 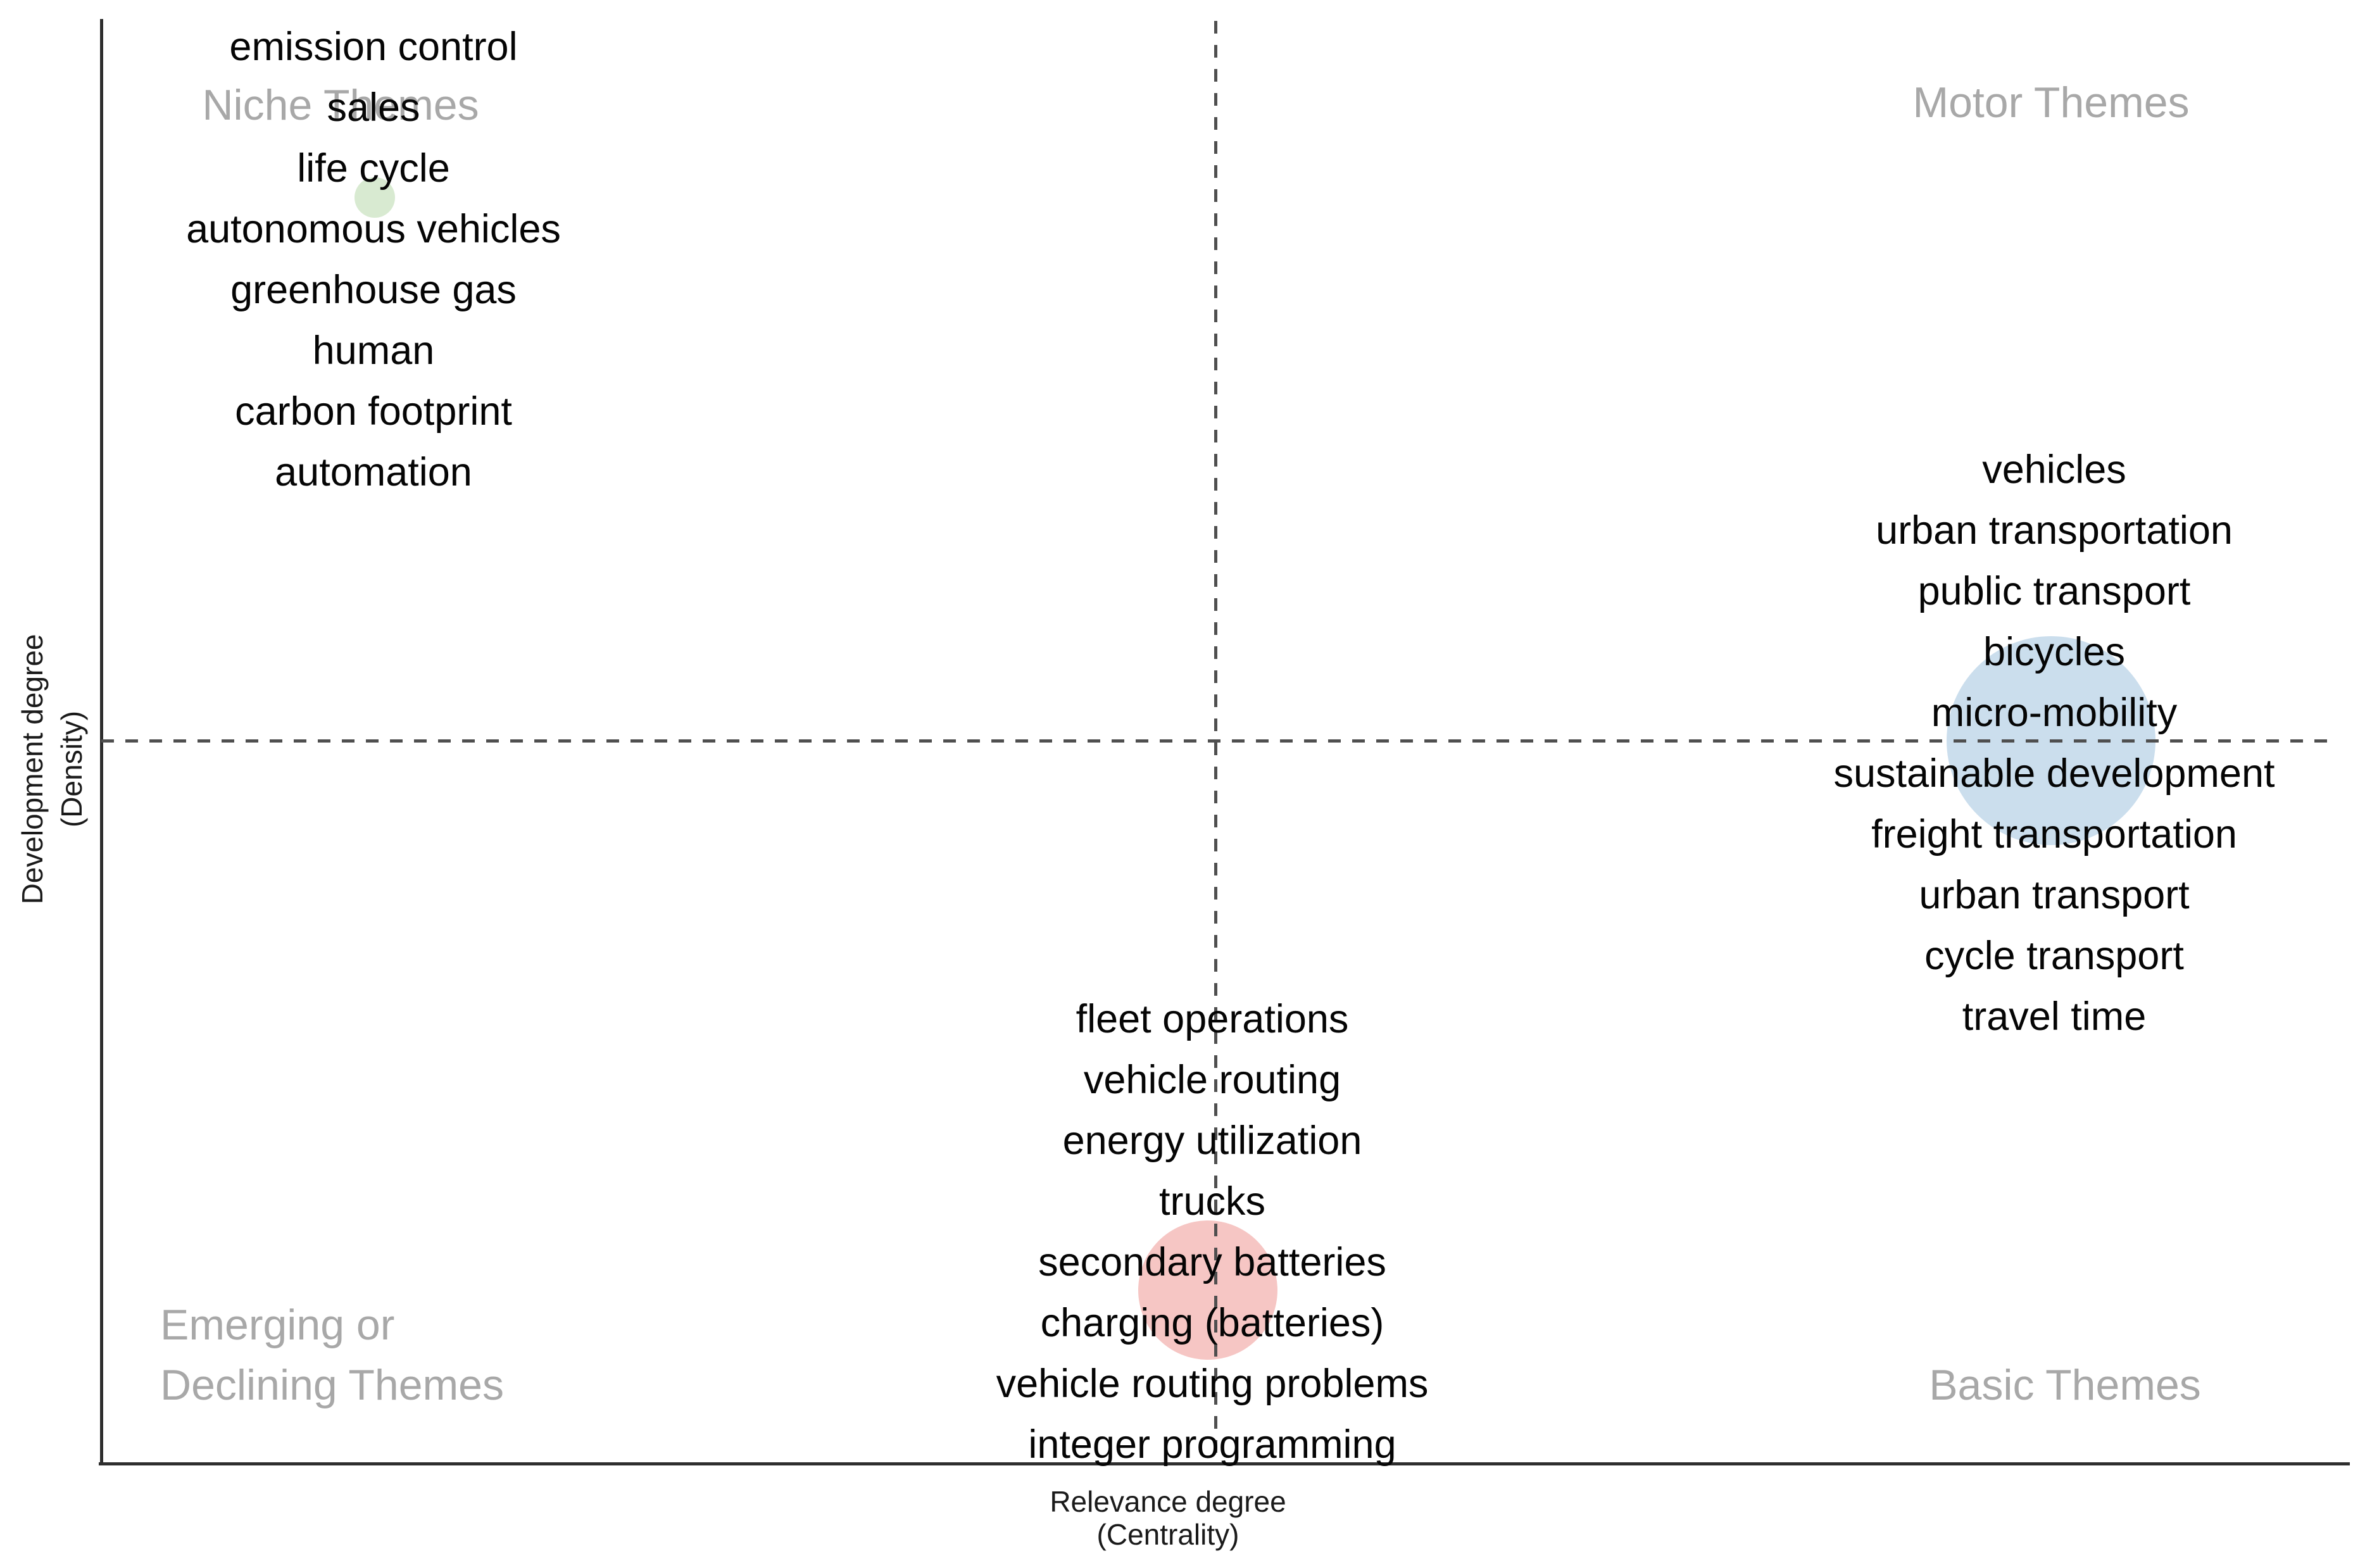 I want to click on quadrant-label-motor-themes: Motor Themes, so click(x=2051, y=103).